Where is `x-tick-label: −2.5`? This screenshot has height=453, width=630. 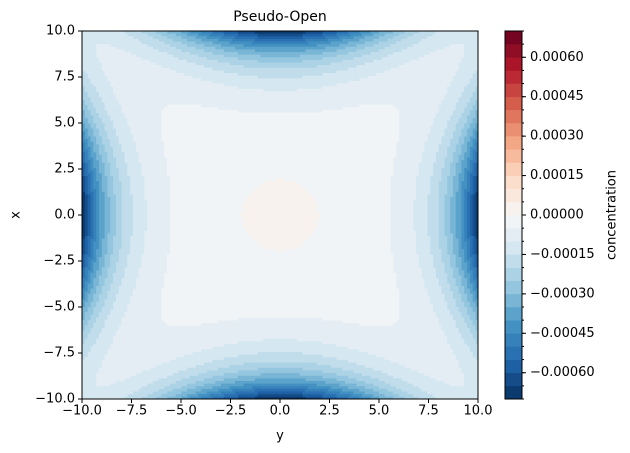
x-tick-label: −2.5 is located at coordinates (231, 411).